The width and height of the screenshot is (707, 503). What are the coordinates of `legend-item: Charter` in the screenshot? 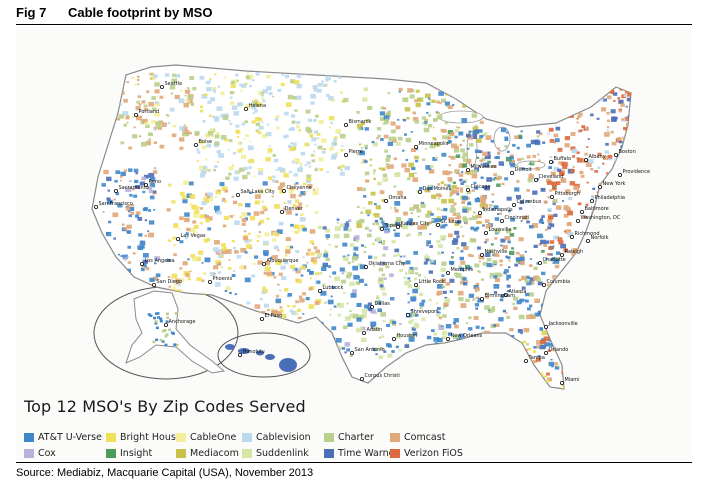 It's located at (349, 437).